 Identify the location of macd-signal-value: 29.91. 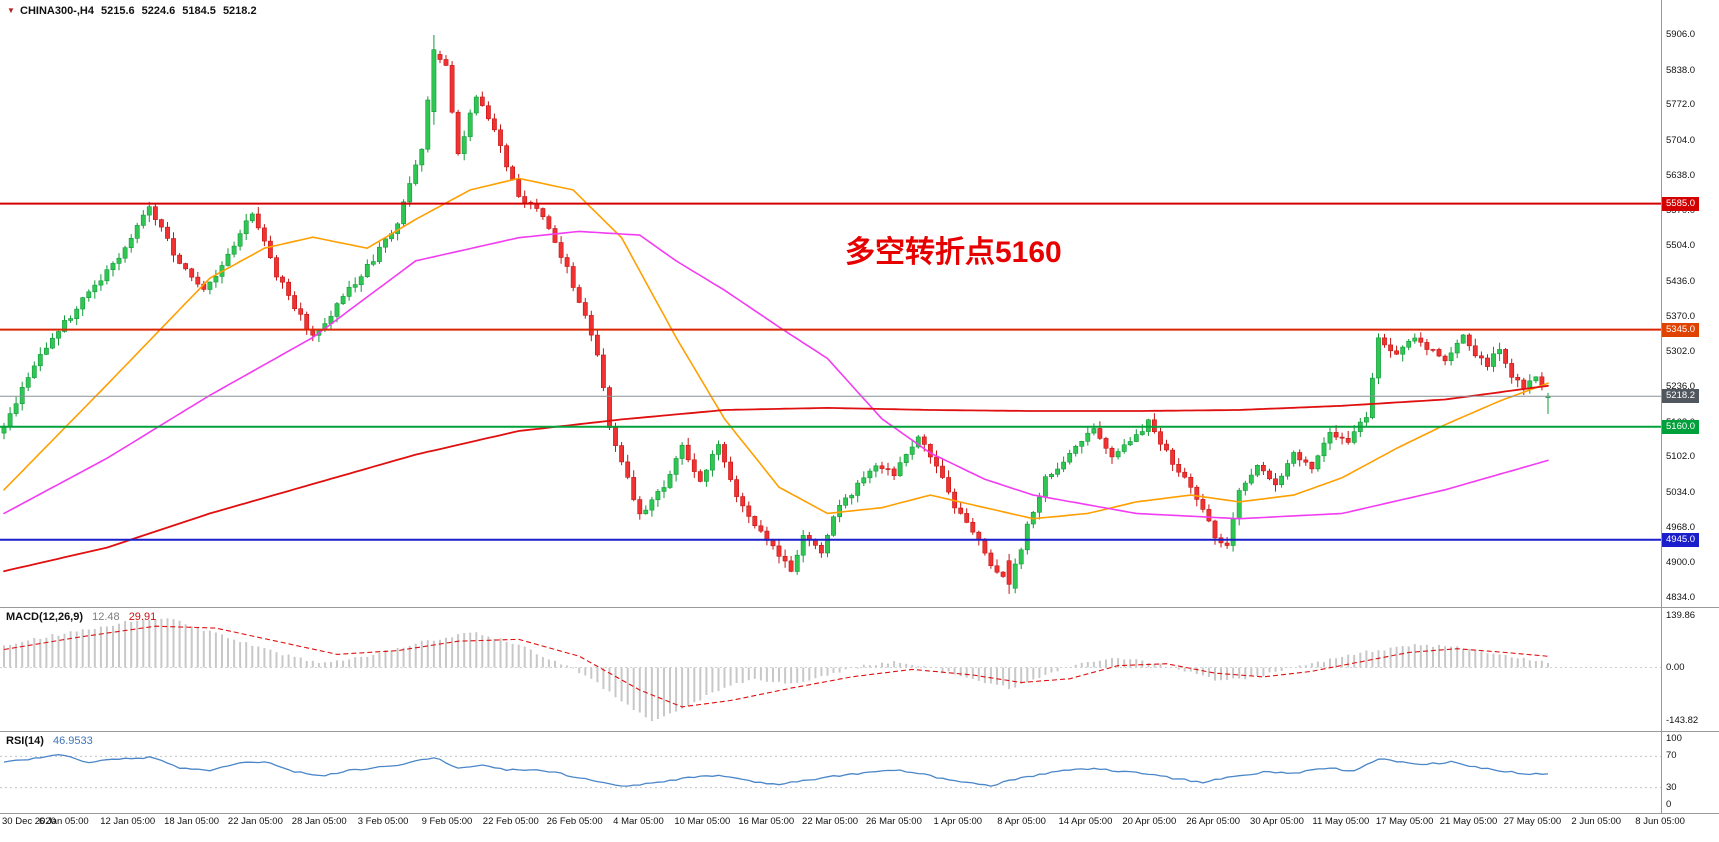
(142, 617).